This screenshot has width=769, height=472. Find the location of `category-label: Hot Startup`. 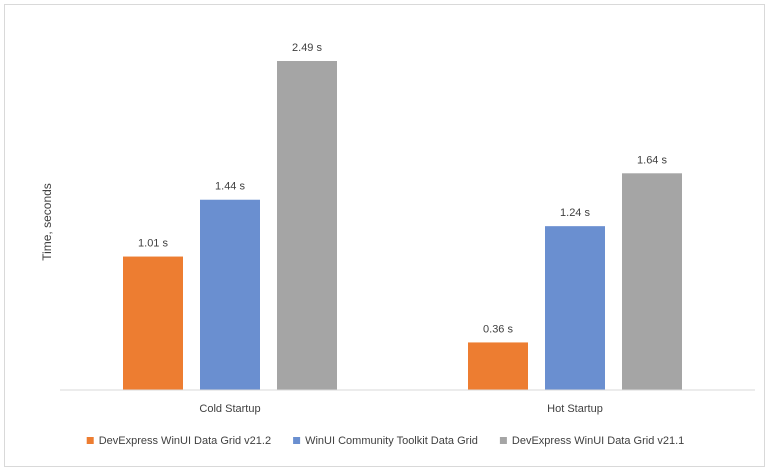

category-label: Hot Startup is located at coordinates (575, 409).